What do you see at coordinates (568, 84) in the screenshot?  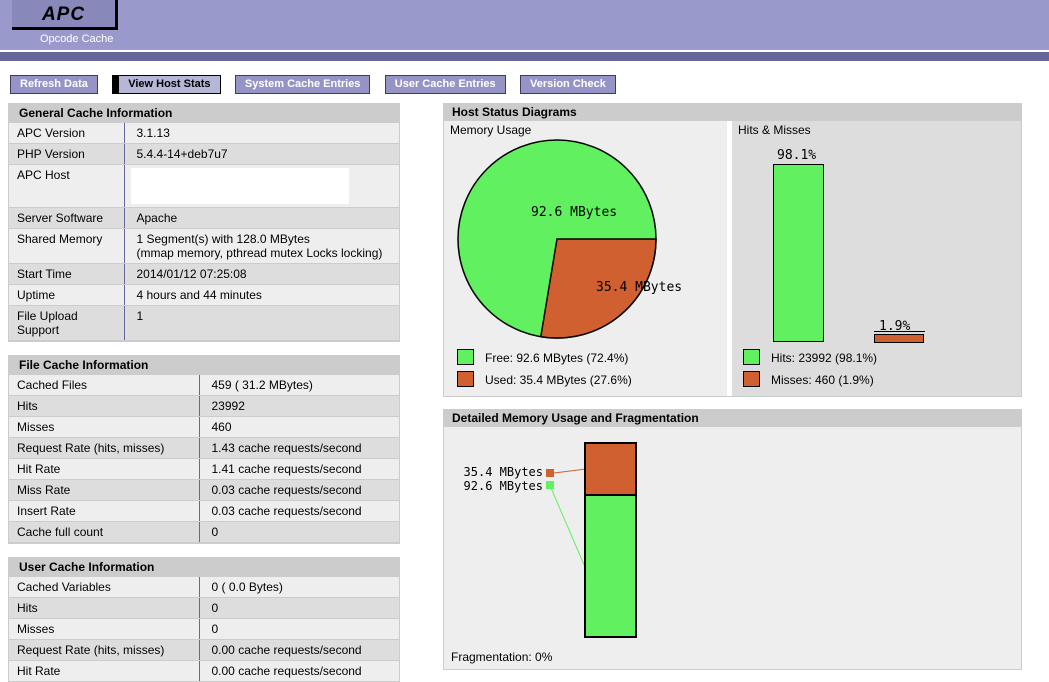 I see `nav-version-check-button: Version Check` at bounding box center [568, 84].